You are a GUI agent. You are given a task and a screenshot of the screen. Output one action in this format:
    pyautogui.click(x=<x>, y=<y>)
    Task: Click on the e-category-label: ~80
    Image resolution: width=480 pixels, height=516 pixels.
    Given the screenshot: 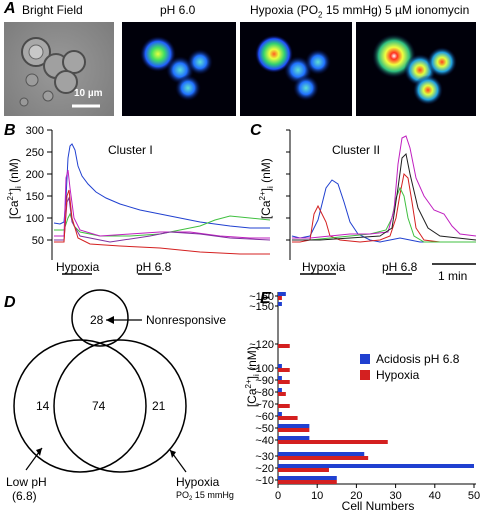 What is the action you would take?
    pyautogui.click(x=264, y=393)
    